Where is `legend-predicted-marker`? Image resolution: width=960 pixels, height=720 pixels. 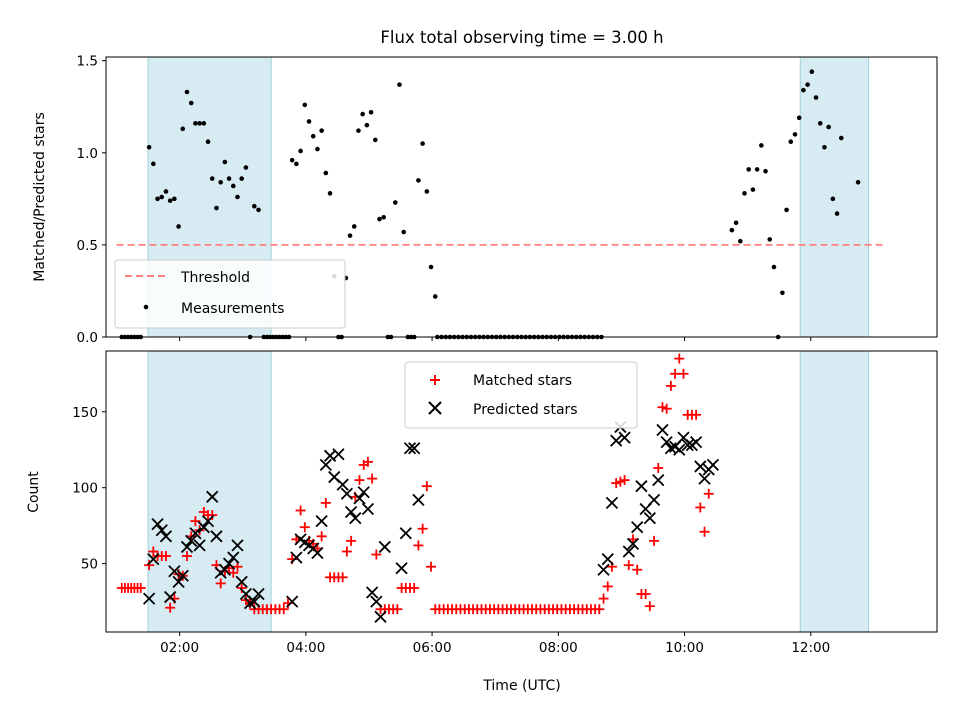 legend-predicted-marker is located at coordinates (435, 408).